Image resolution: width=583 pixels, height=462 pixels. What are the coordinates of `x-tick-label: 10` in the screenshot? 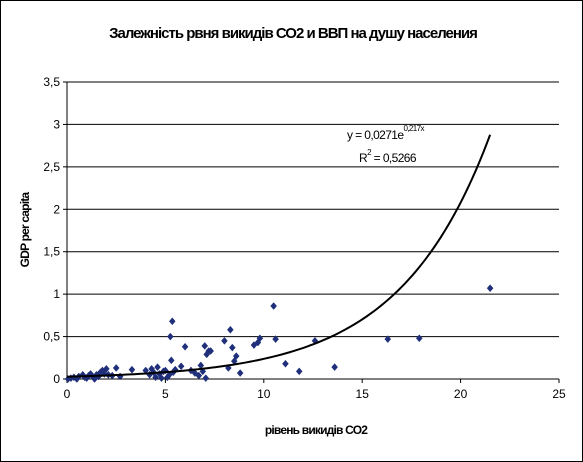 It's located at (264, 394).